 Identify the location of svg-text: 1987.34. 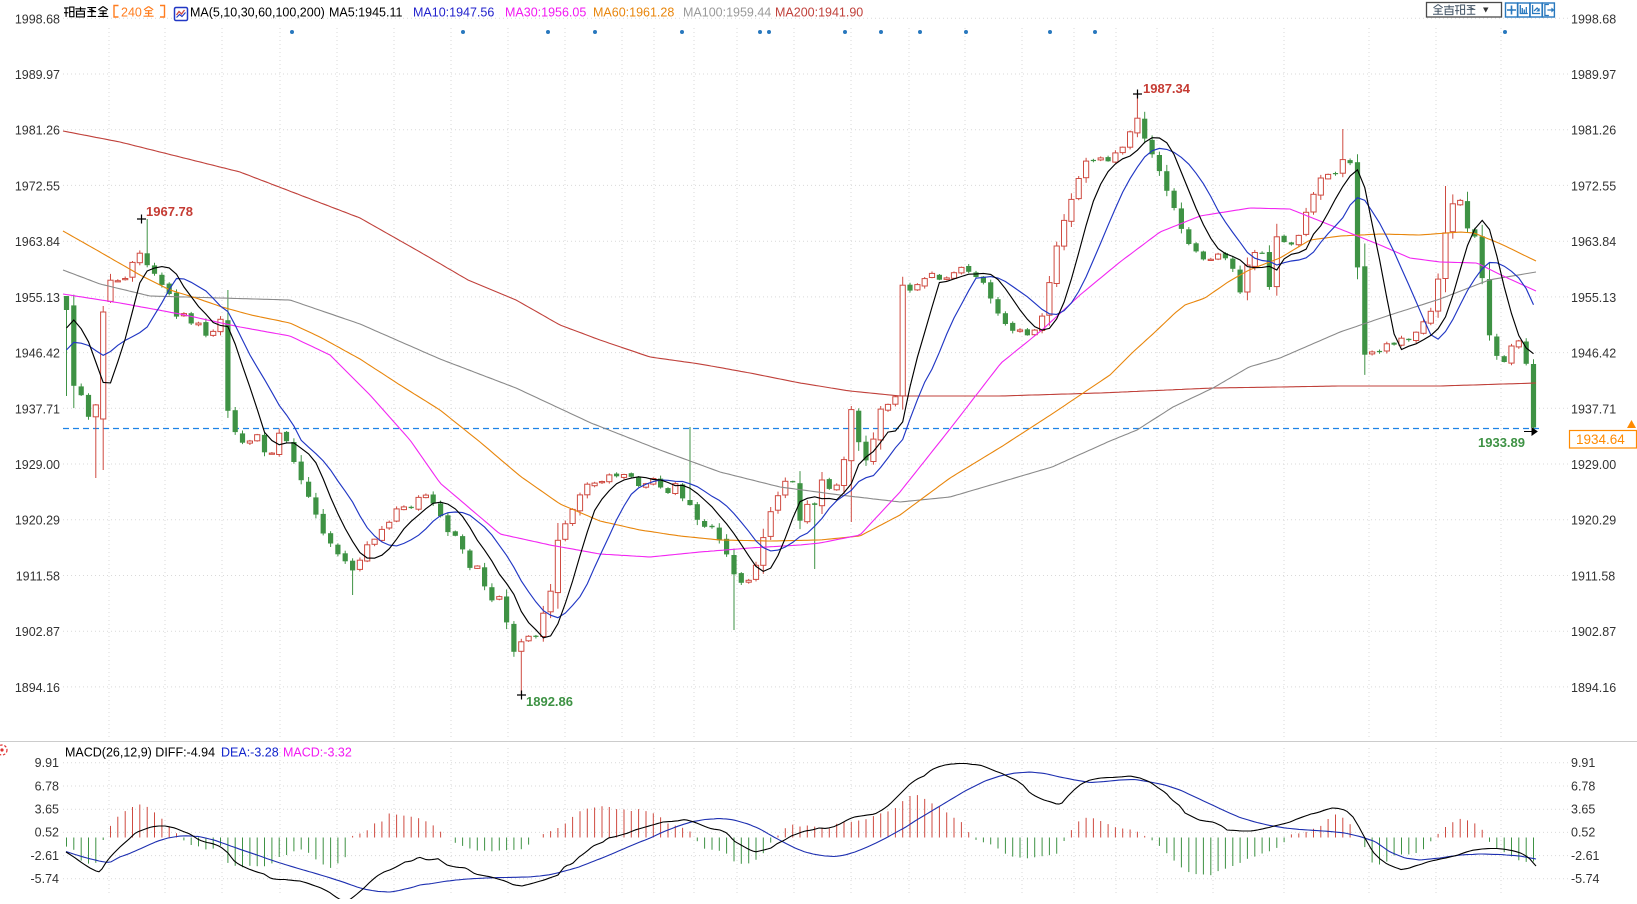
(1167, 88).